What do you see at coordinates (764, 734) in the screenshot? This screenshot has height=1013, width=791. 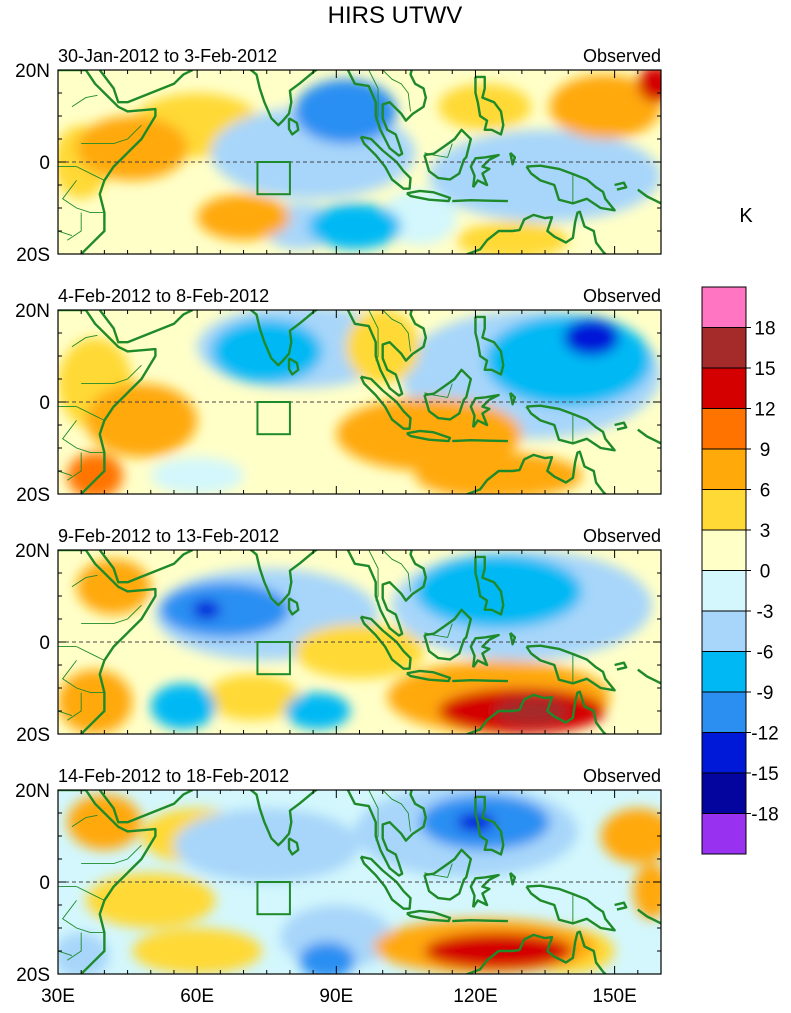 I see `colorbar-level-label: -12` at bounding box center [764, 734].